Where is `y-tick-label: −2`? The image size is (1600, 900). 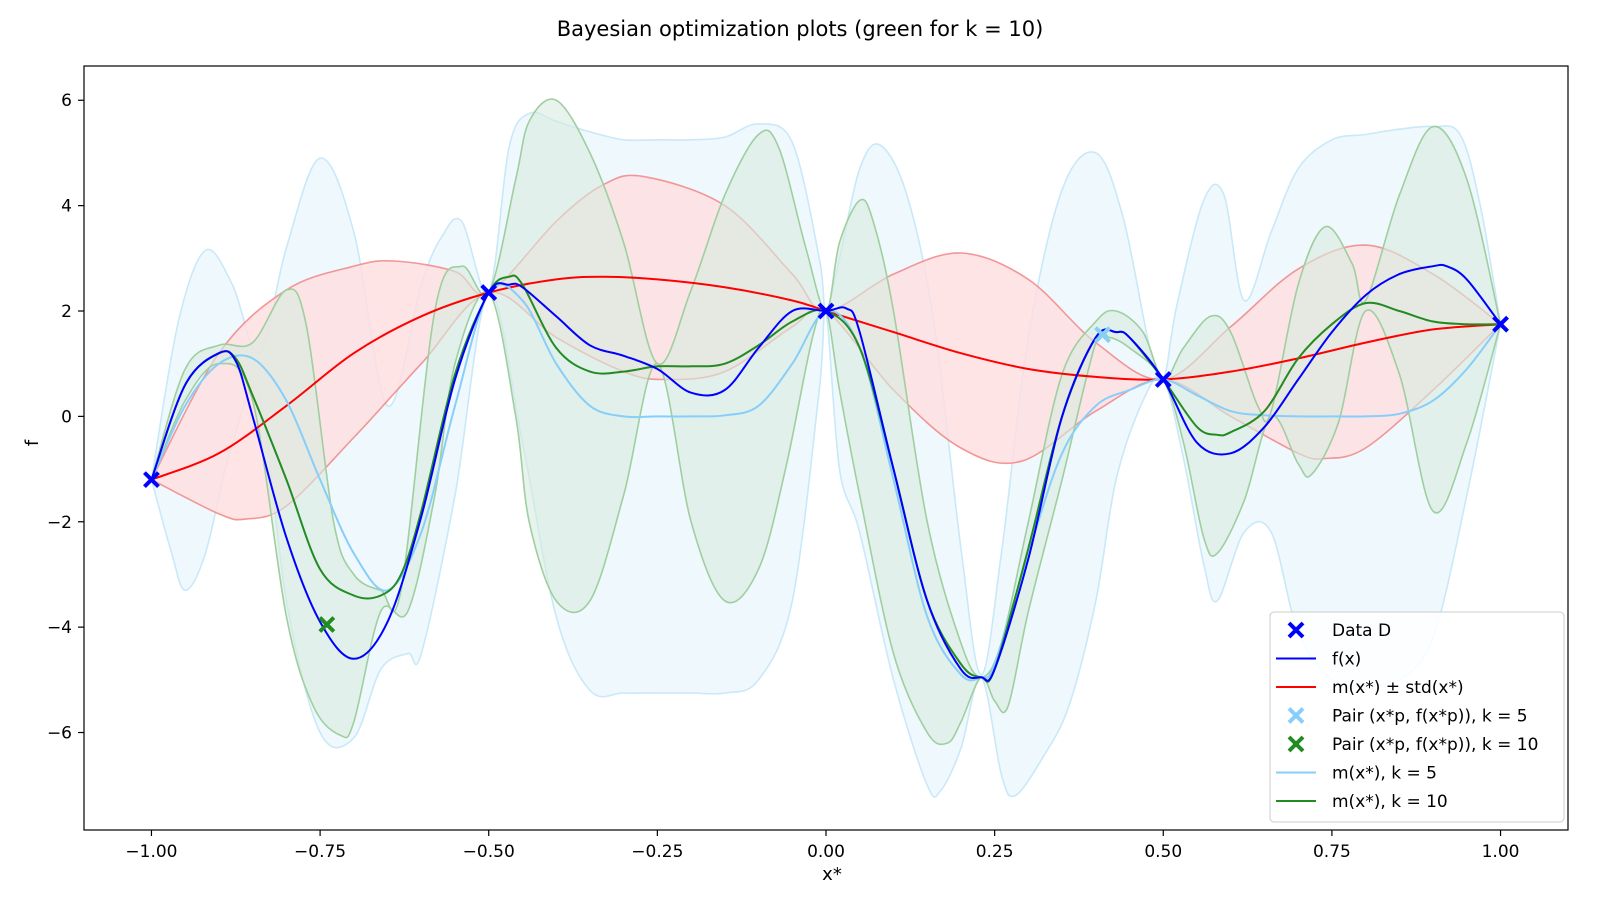 y-tick-label: −2 is located at coordinates (59, 523).